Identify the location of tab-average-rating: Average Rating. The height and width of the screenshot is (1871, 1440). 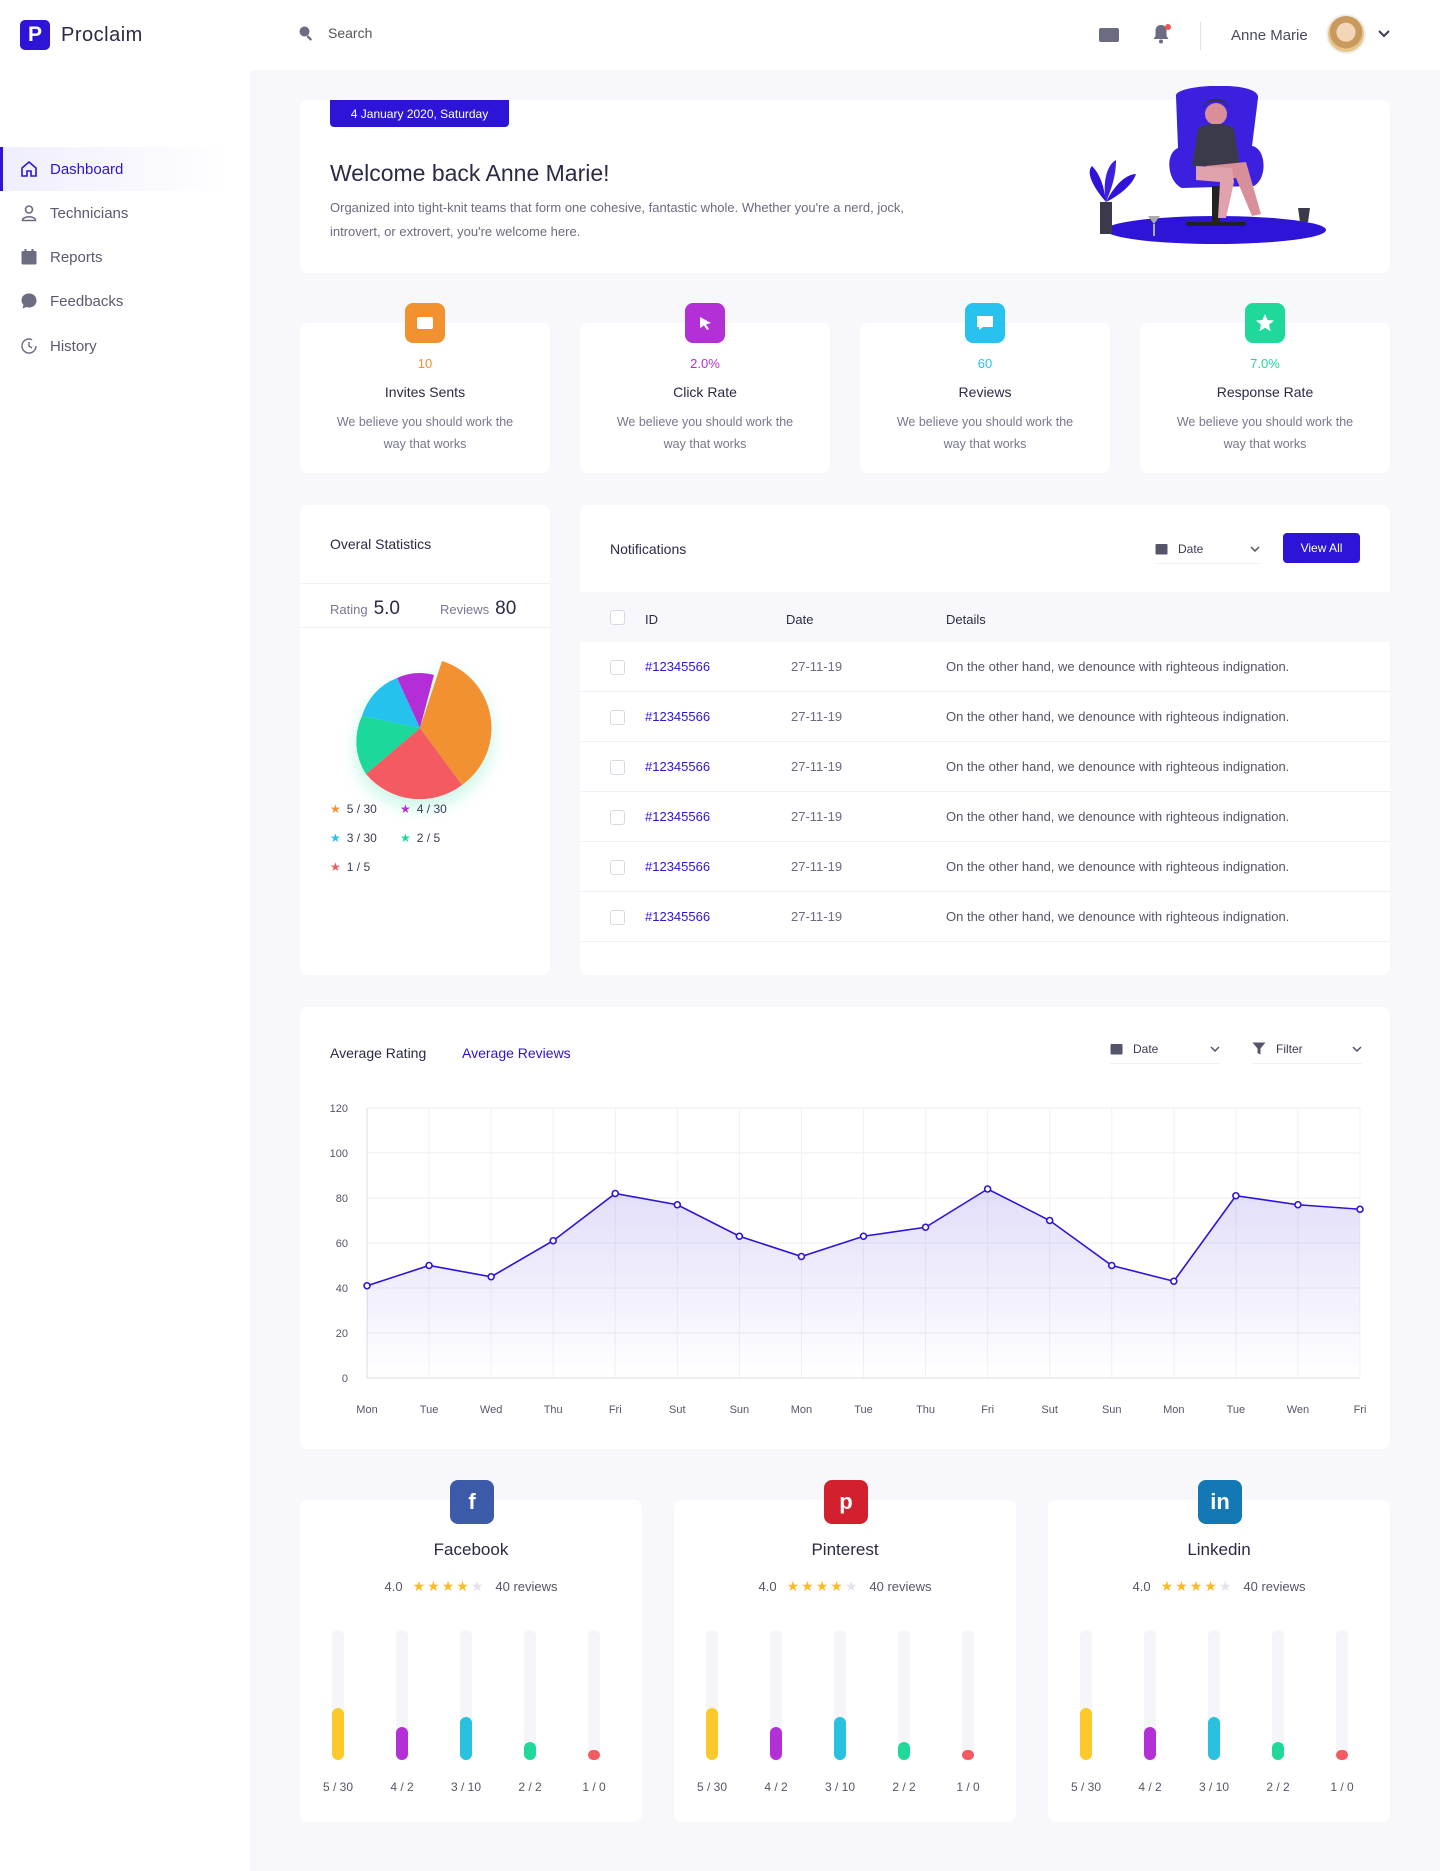
(378, 1053).